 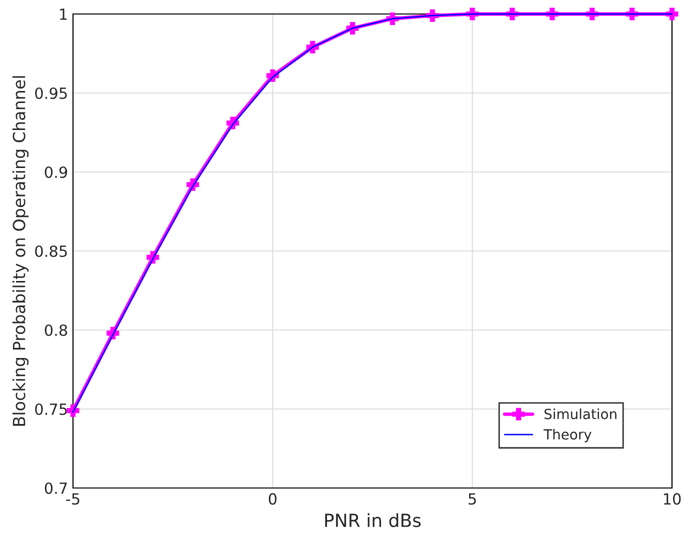 I want to click on legend-label: Simulation, so click(x=580, y=414).